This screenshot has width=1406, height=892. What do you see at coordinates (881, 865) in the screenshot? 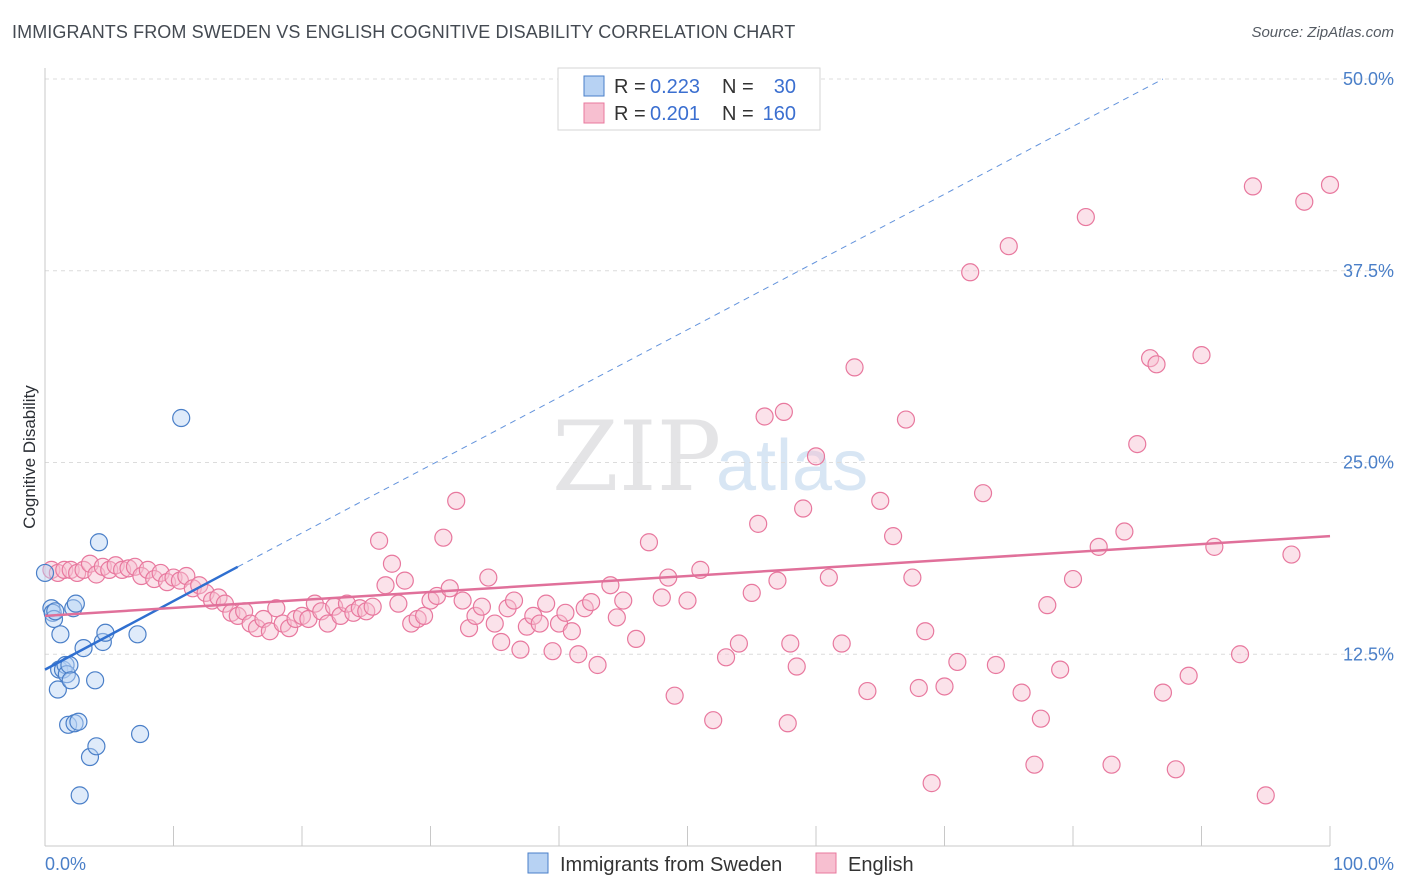
I see `bottom-legend-label-english: English` at bounding box center [881, 865].